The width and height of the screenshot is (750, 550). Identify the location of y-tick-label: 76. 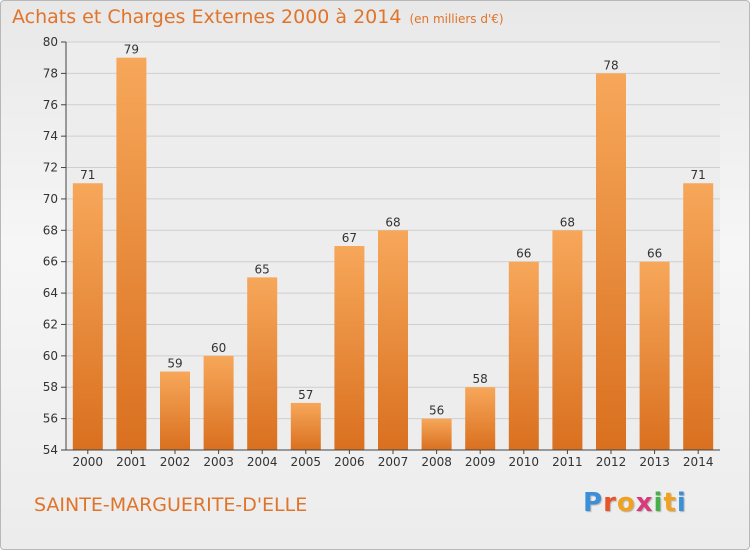
(50, 105).